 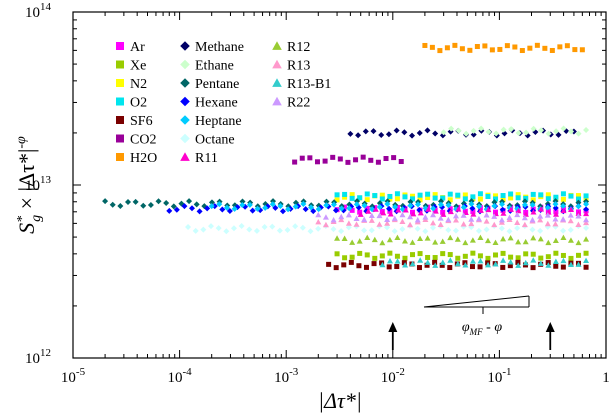 What do you see at coordinates (309, 84) in the screenshot?
I see `legend-label: R13-B1` at bounding box center [309, 84].